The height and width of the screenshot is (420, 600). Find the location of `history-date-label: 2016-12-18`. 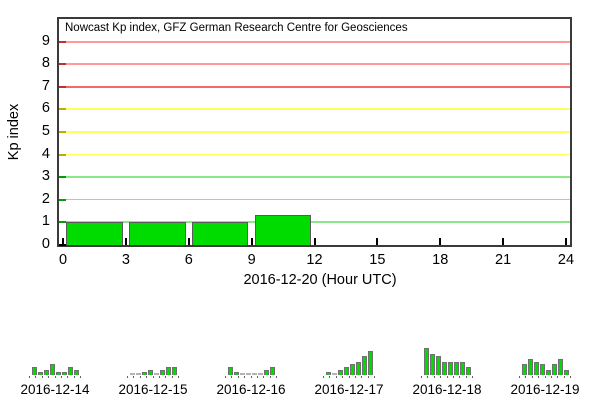

history-date-label: 2016-12-18 is located at coordinates (447, 389).